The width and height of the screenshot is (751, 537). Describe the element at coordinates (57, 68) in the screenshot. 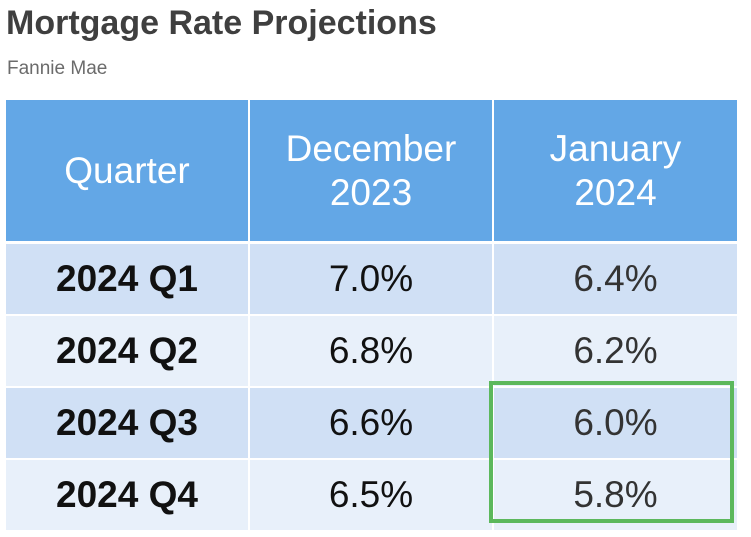

I see `source-subtitle: Fannie Mae` at that location.